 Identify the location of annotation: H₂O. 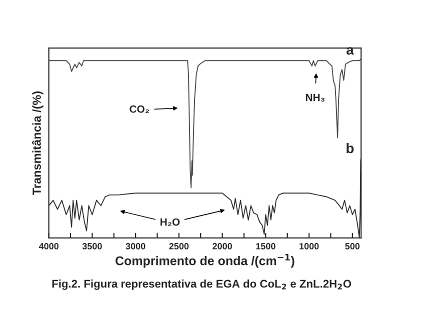
(170, 222).